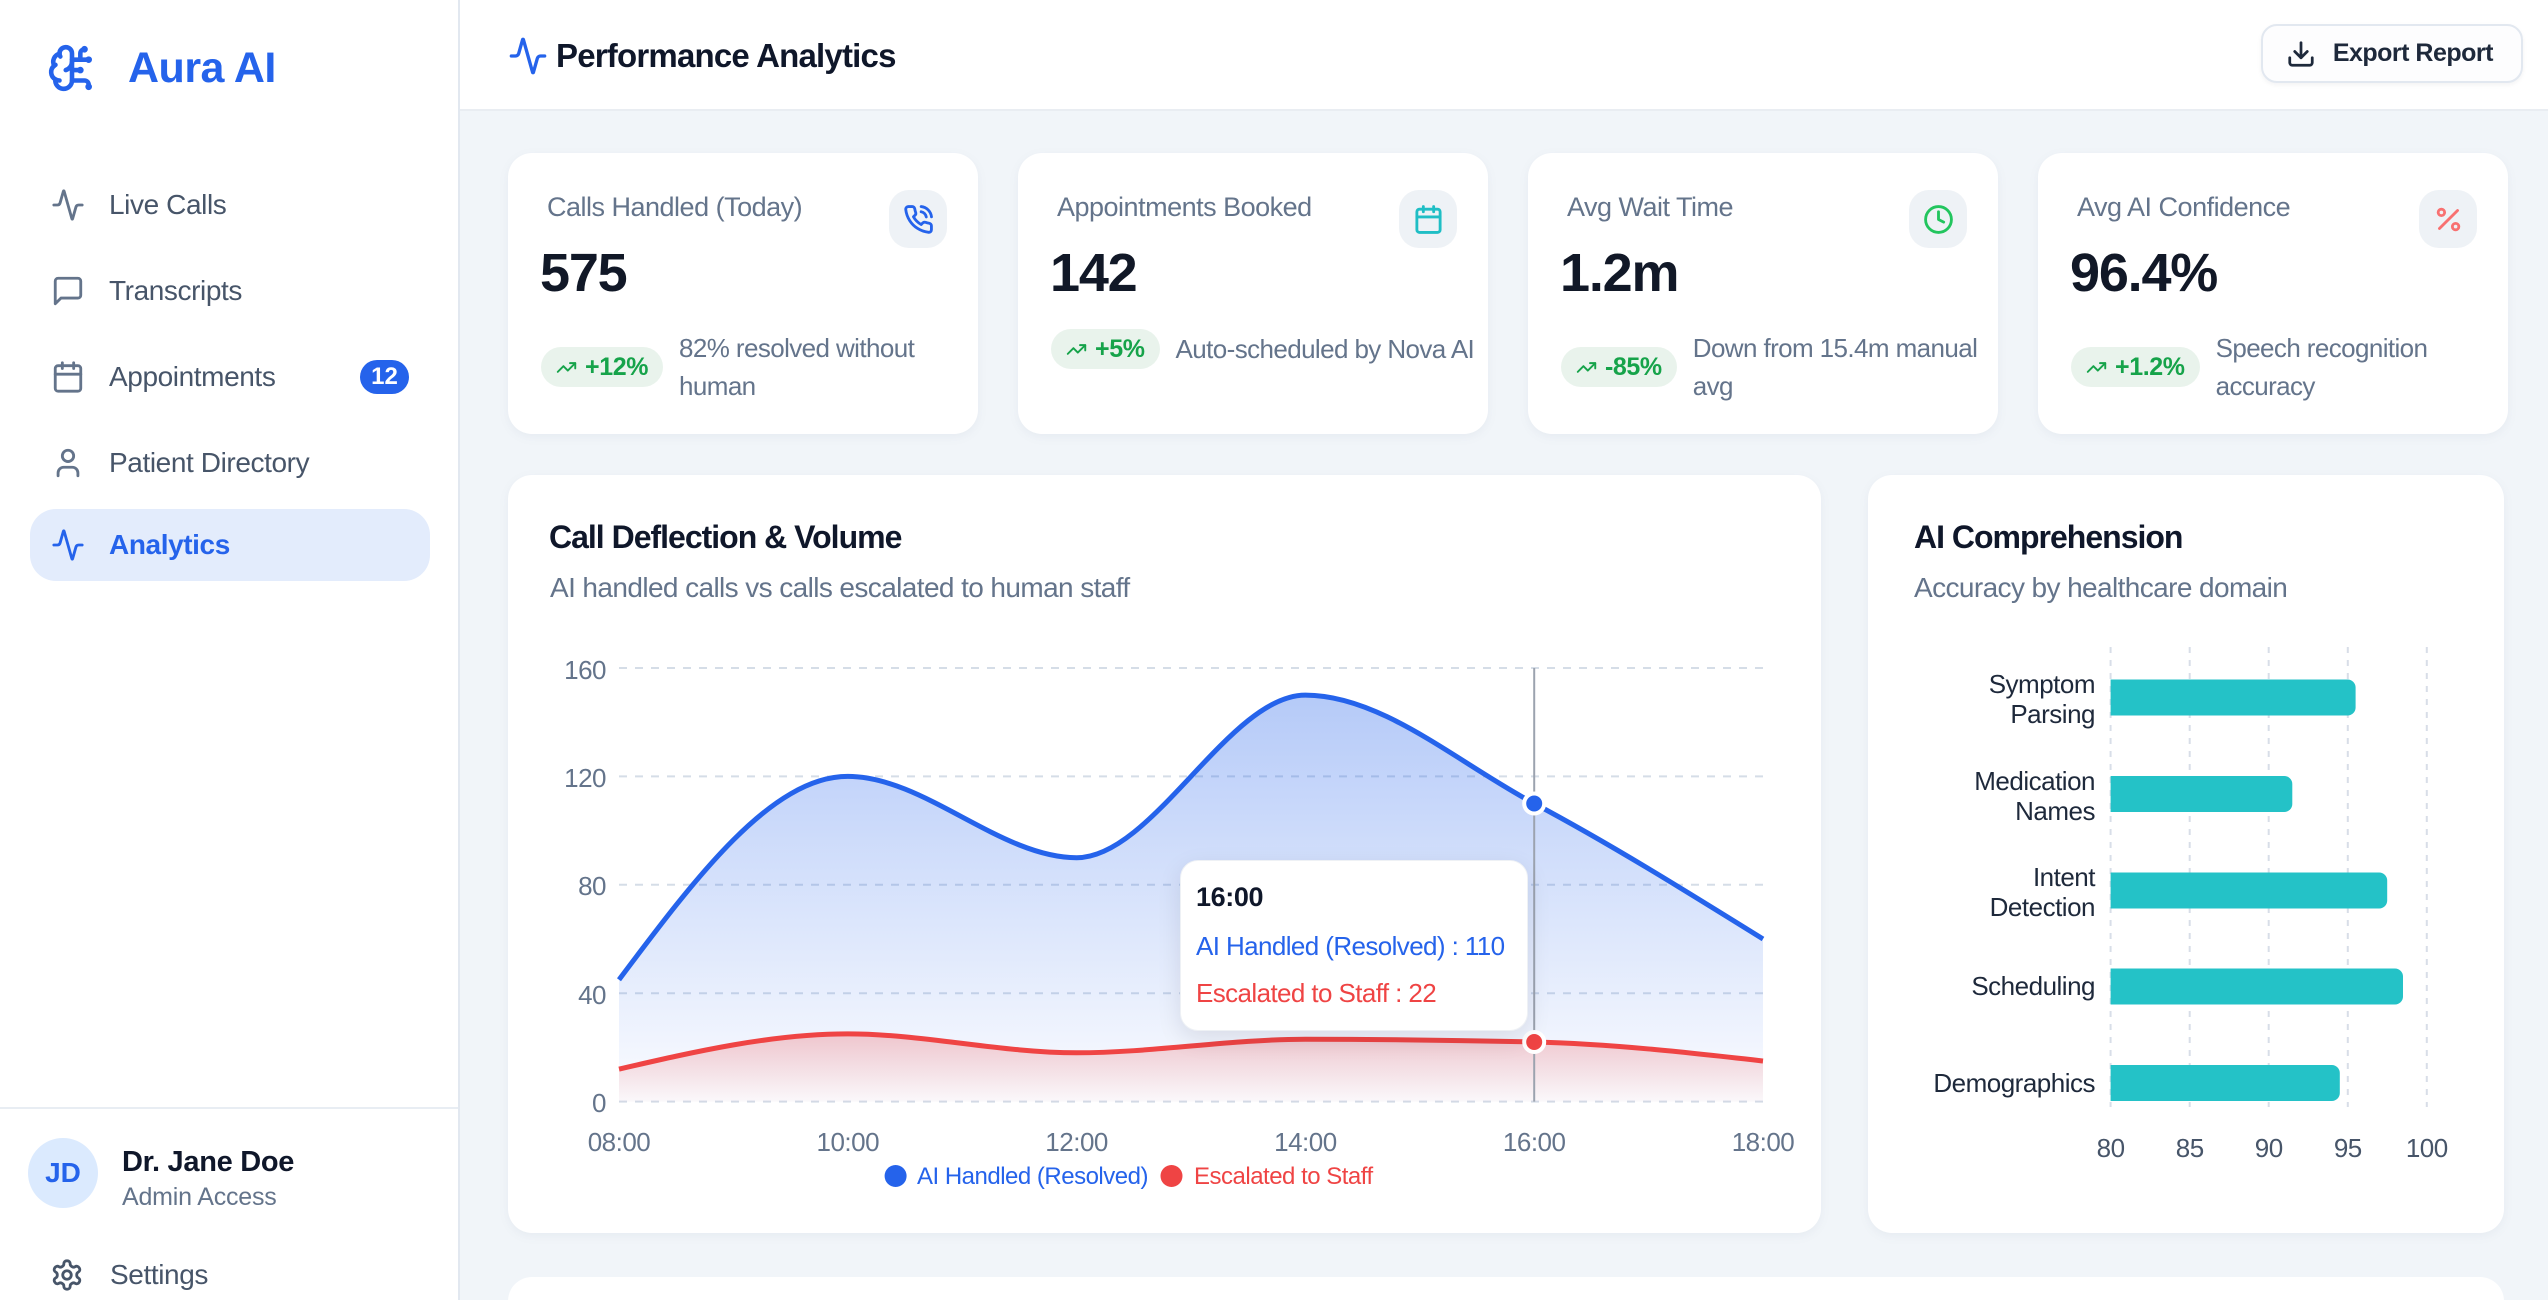  Describe the element at coordinates (2427, 1148) in the screenshot. I see `svg-text: 100` at that location.